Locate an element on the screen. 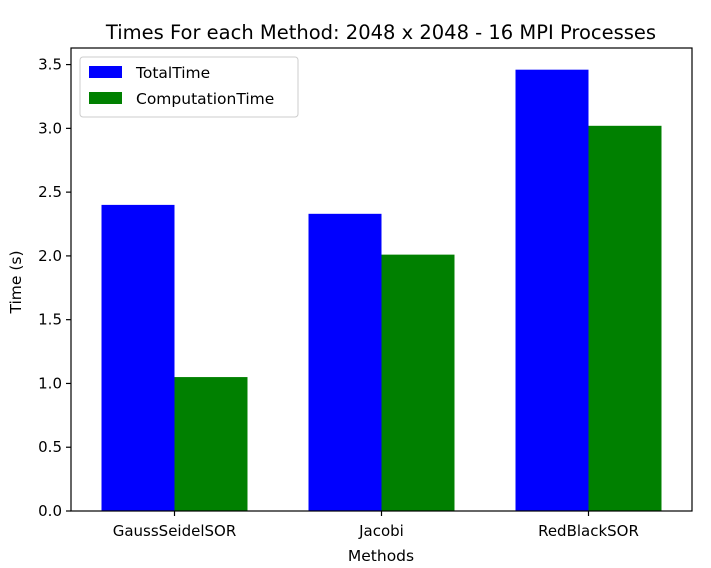  y-axis-label: Time (s) is located at coordinates (16, 282).